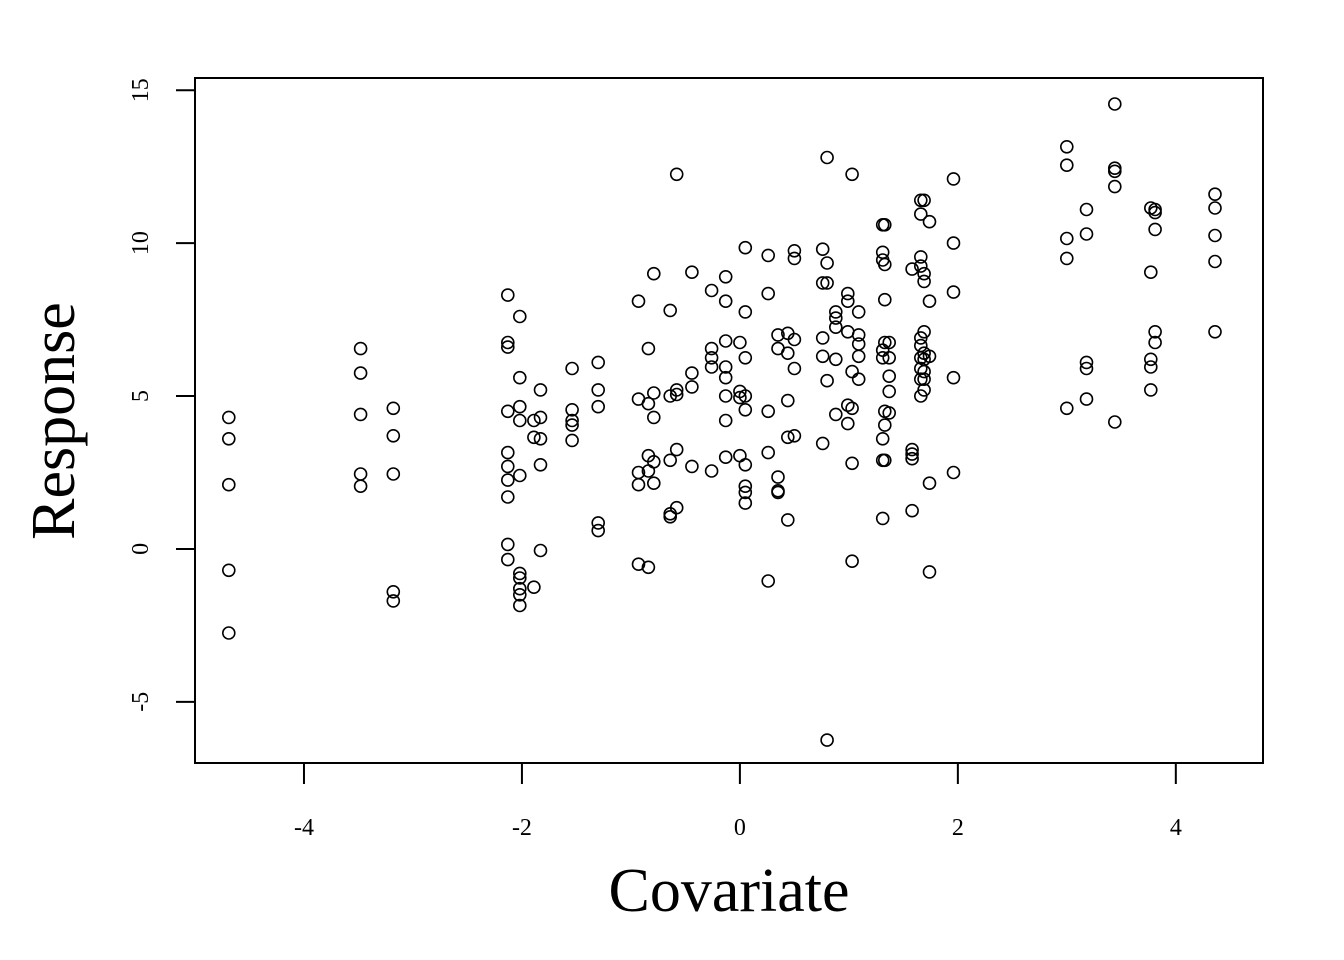 This screenshot has height=960, width=1344. I want to click on x-tick-label: 2, so click(958, 828).